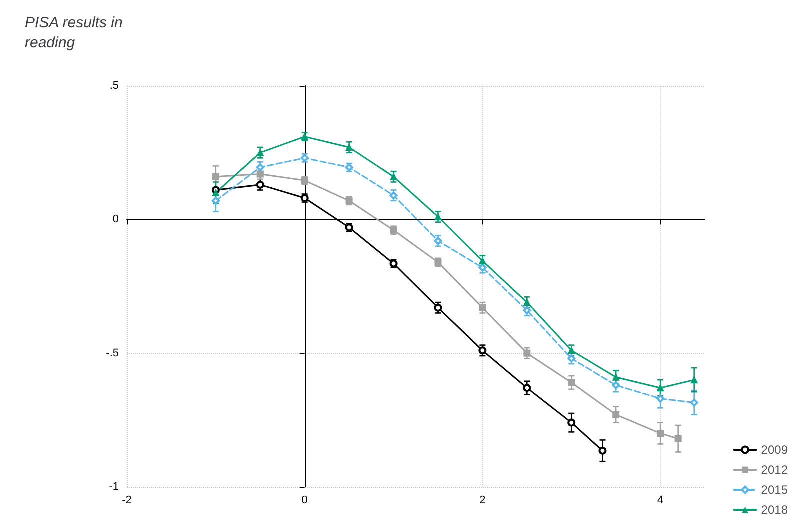  Describe the element at coordinates (774, 490) in the screenshot. I see `legend-label: 2015` at that location.